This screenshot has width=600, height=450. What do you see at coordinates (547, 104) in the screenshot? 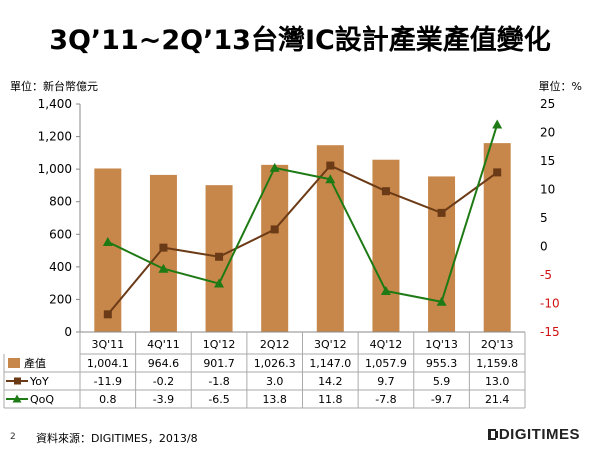
I see `y-right-tick-label: 25` at bounding box center [547, 104].